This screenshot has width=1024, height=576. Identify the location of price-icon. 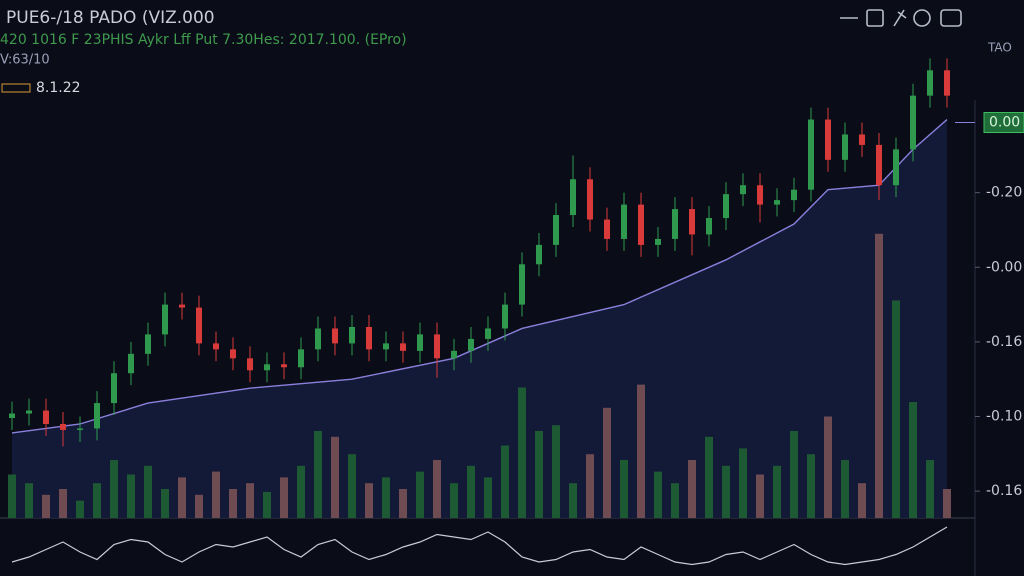
(16, 88).